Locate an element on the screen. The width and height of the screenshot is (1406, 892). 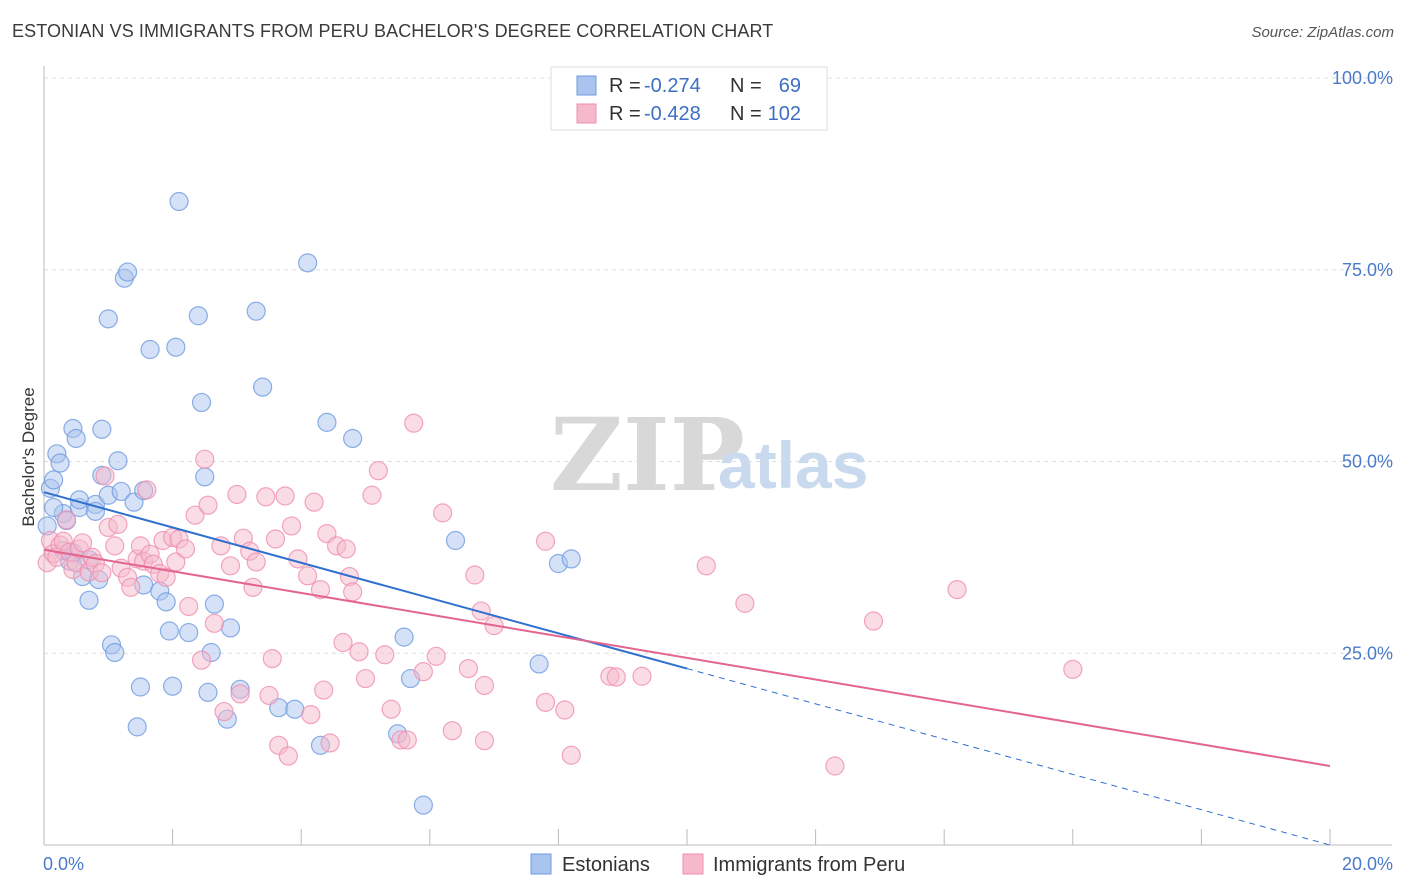
legend: R = -0.274 N = 69 R = -0.428 N = 102 is located at coordinates (689, 98).